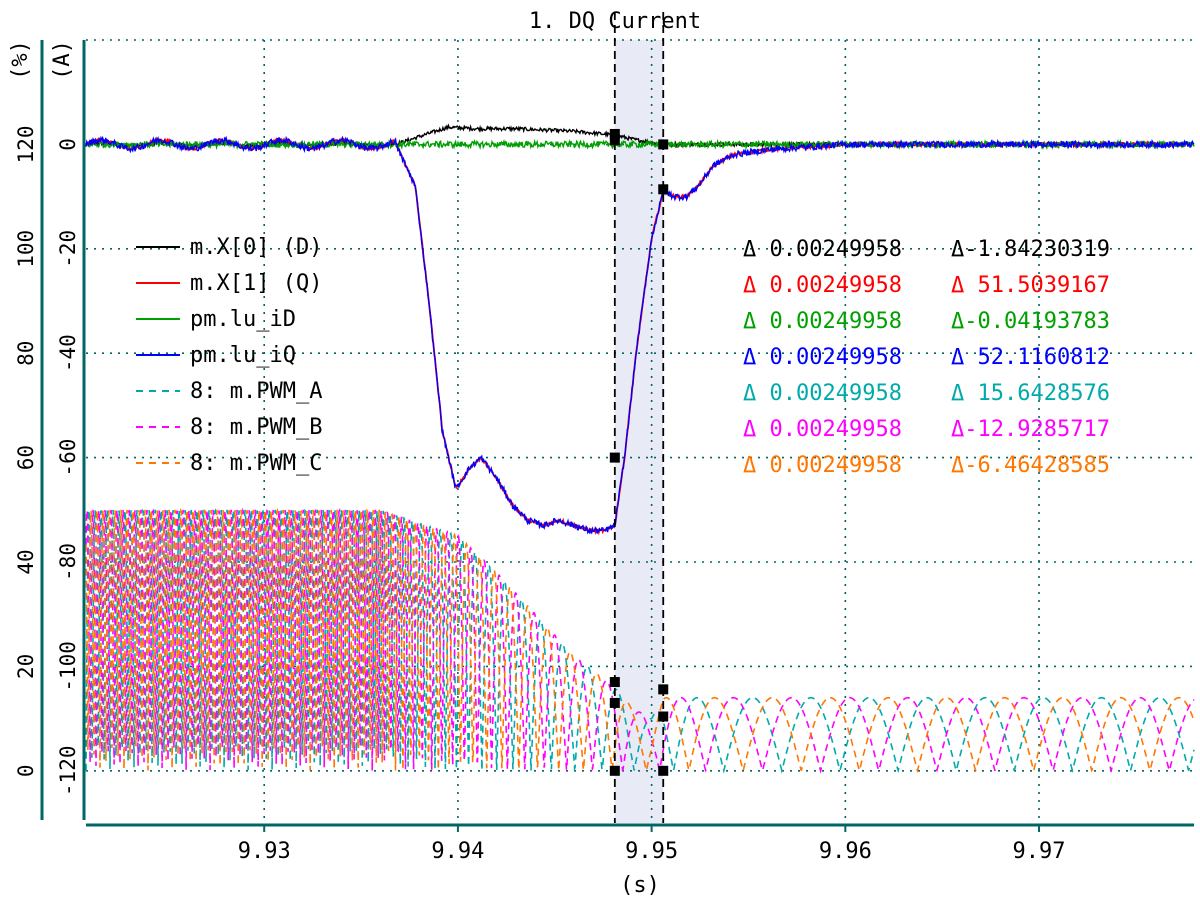 This screenshot has width=1200, height=900. I want to click on delta-value-readout: Δ 15.6428576, so click(1030, 393).